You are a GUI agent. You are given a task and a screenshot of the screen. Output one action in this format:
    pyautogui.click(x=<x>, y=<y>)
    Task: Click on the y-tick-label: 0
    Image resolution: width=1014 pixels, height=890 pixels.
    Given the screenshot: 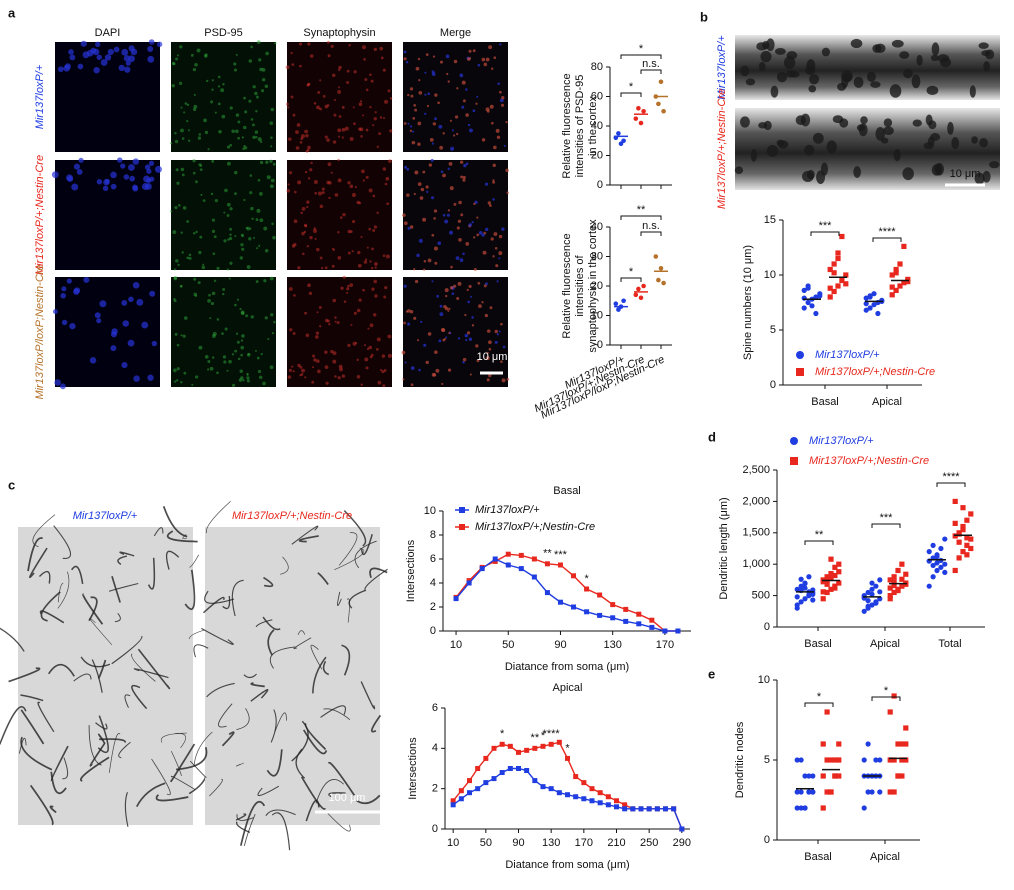 What is the action you would take?
    pyautogui.click(x=767, y=627)
    